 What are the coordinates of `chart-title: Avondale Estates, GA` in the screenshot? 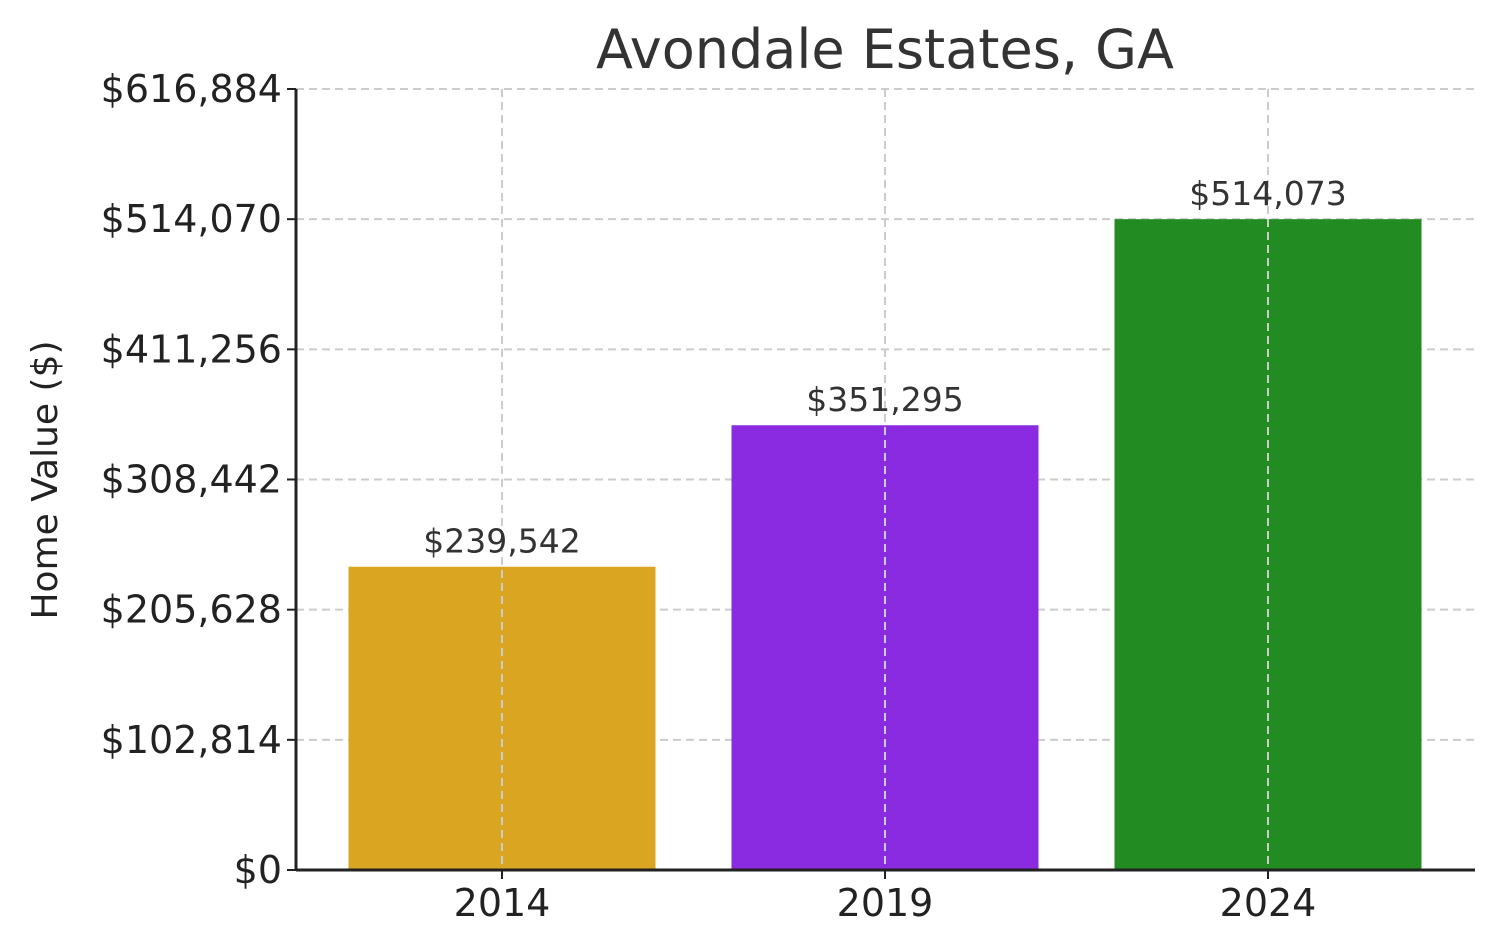 It's located at (885, 49).